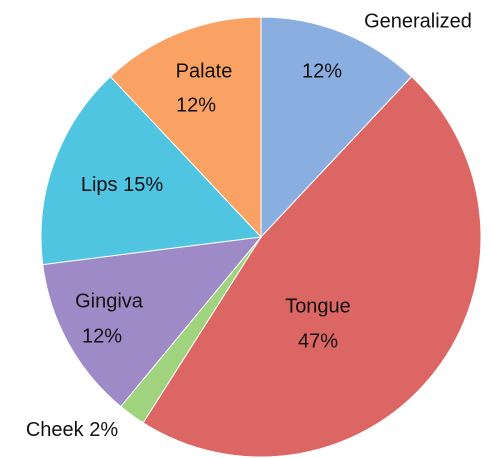 This screenshot has height=458, width=490. I want to click on slice-value: 15%, so click(143, 185).